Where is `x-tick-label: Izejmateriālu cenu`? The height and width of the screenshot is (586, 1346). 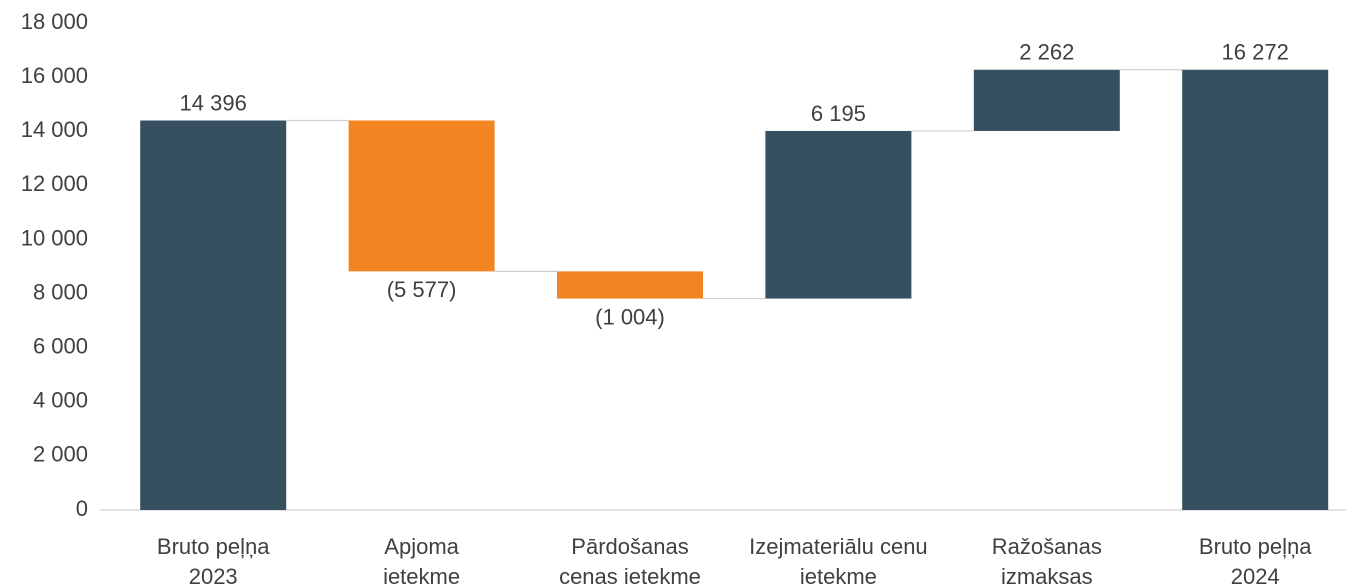
x-tick-label: Izejmateriālu cenu is located at coordinates (838, 546).